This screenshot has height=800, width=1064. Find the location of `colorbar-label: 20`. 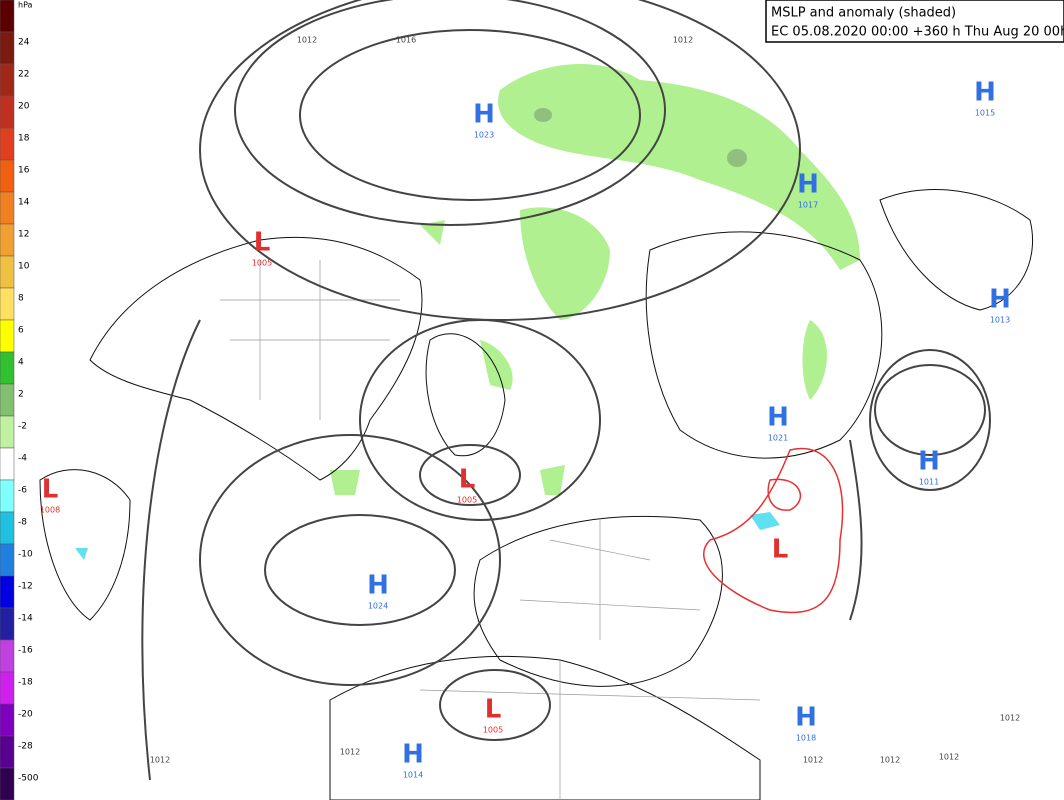

colorbar-label: 20 is located at coordinates (24, 107).